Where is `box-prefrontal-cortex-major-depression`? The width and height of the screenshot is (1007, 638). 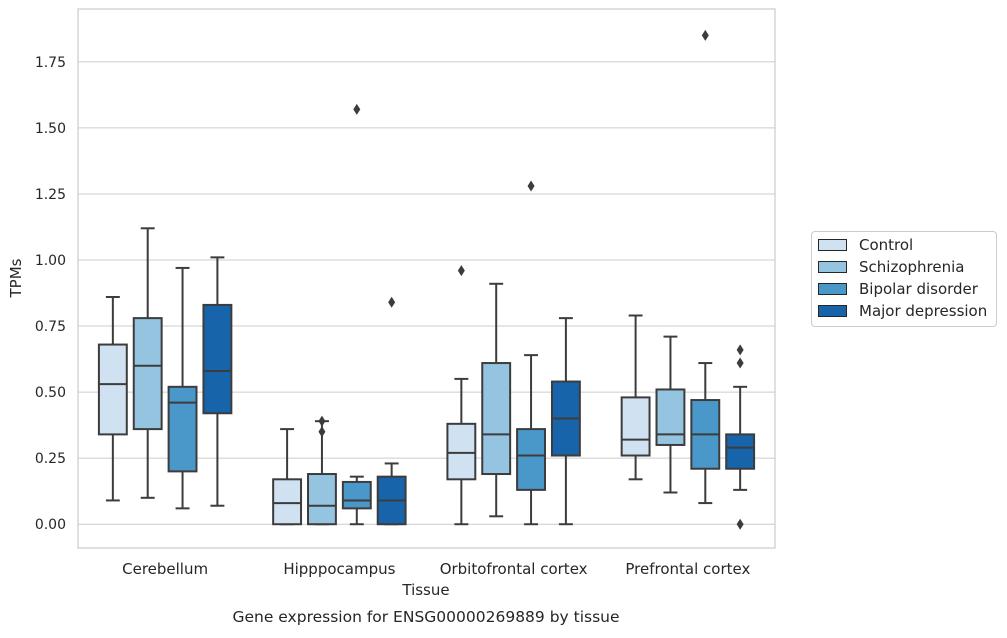
box-prefrontal-cortex-major-depression is located at coordinates (740, 451).